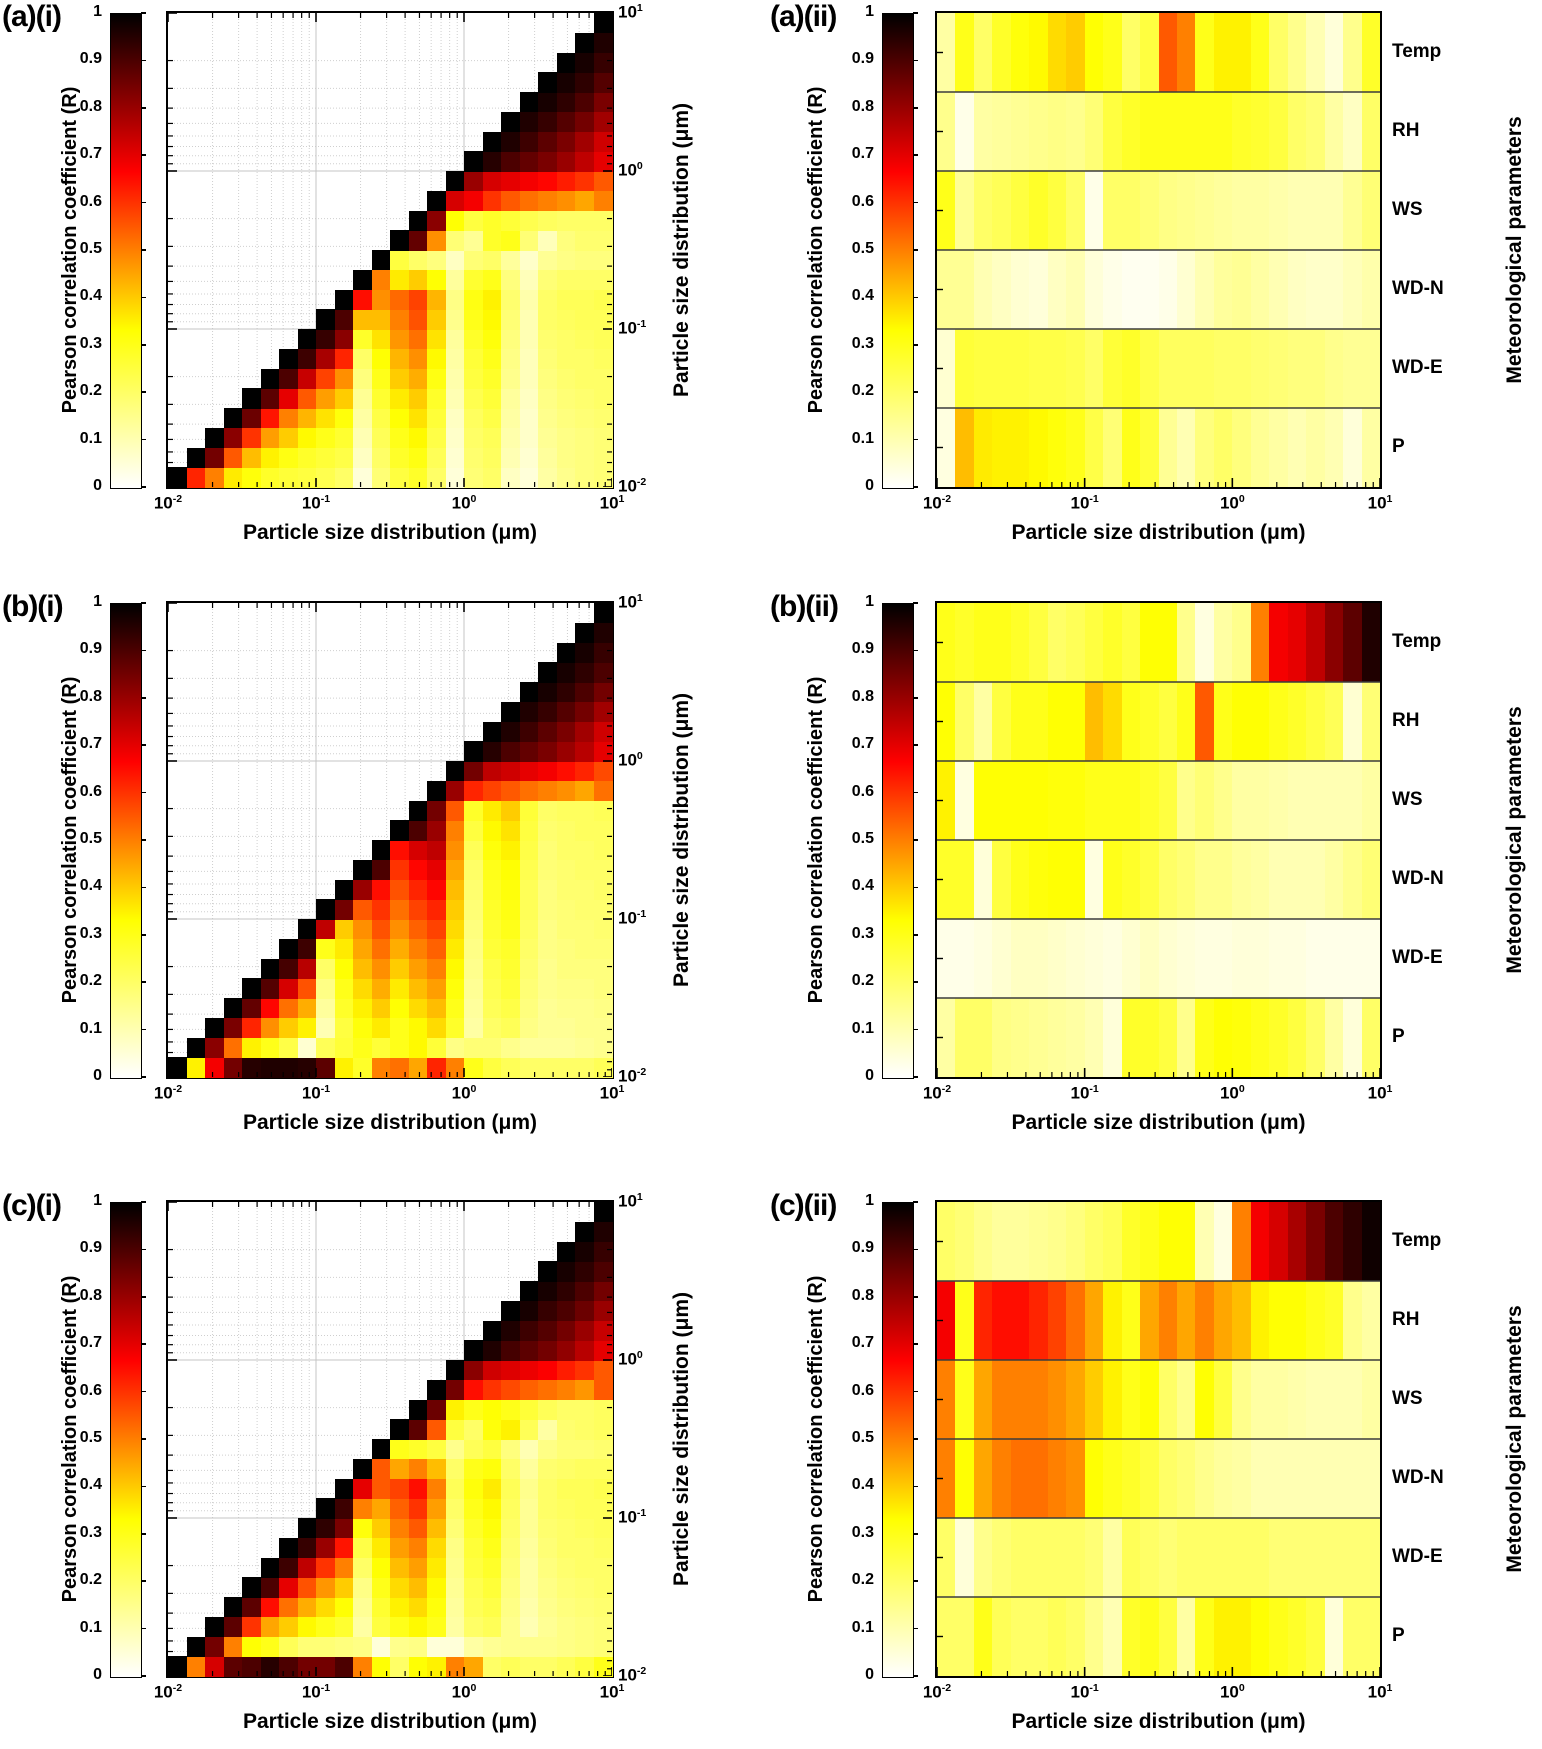 Image resolution: width=1542 pixels, height=1749 pixels. What do you see at coordinates (1406, 130) in the screenshot?
I see `met-row-label: RH` at bounding box center [1406, 130].